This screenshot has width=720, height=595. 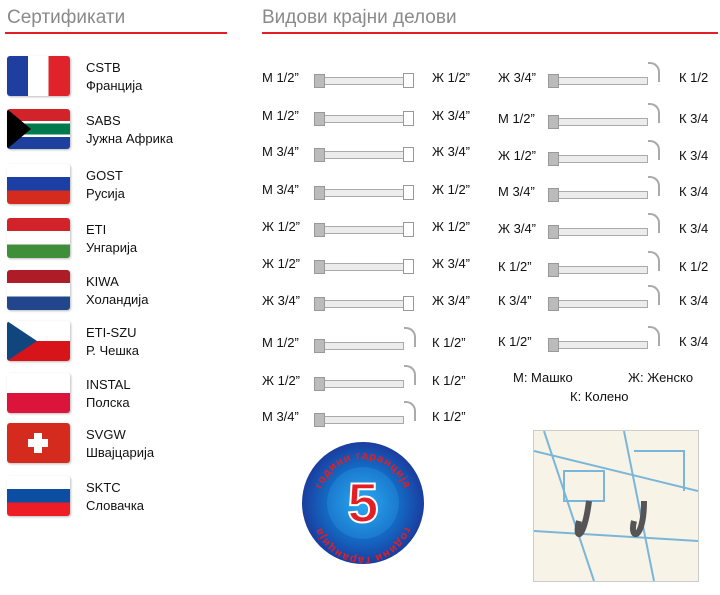 I want to click on fittings-title: Видови крајни делови, so click(x=359, y=17).